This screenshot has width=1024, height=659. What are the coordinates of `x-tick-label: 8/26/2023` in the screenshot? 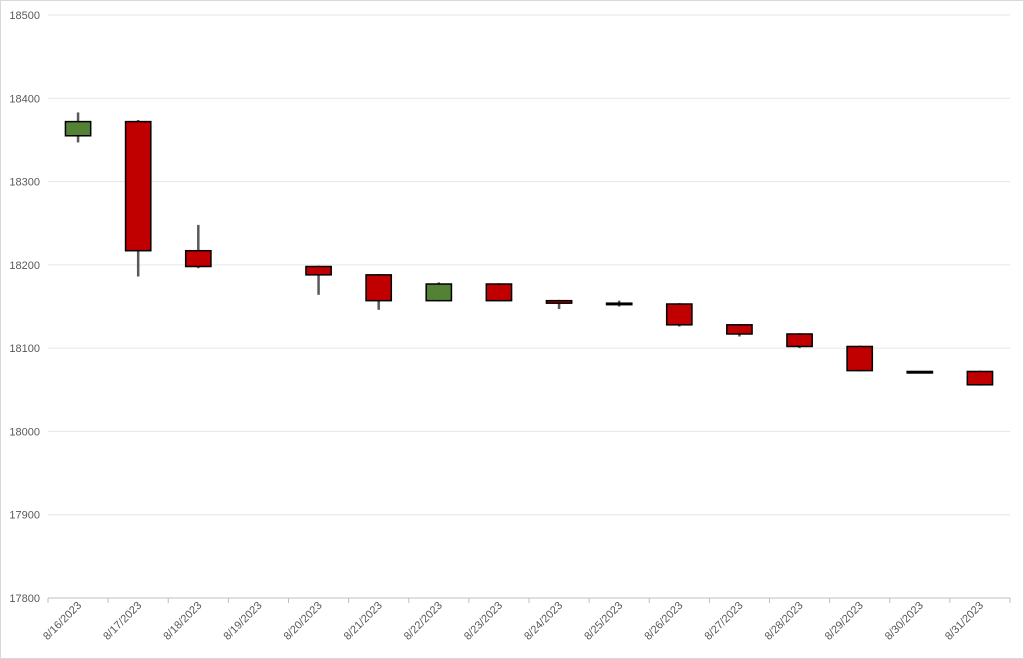 It's located at (663, 621).